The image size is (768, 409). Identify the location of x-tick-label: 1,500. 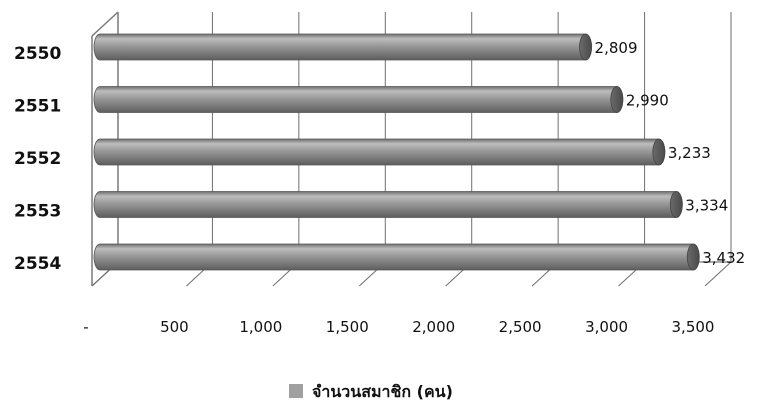
(347, 327).